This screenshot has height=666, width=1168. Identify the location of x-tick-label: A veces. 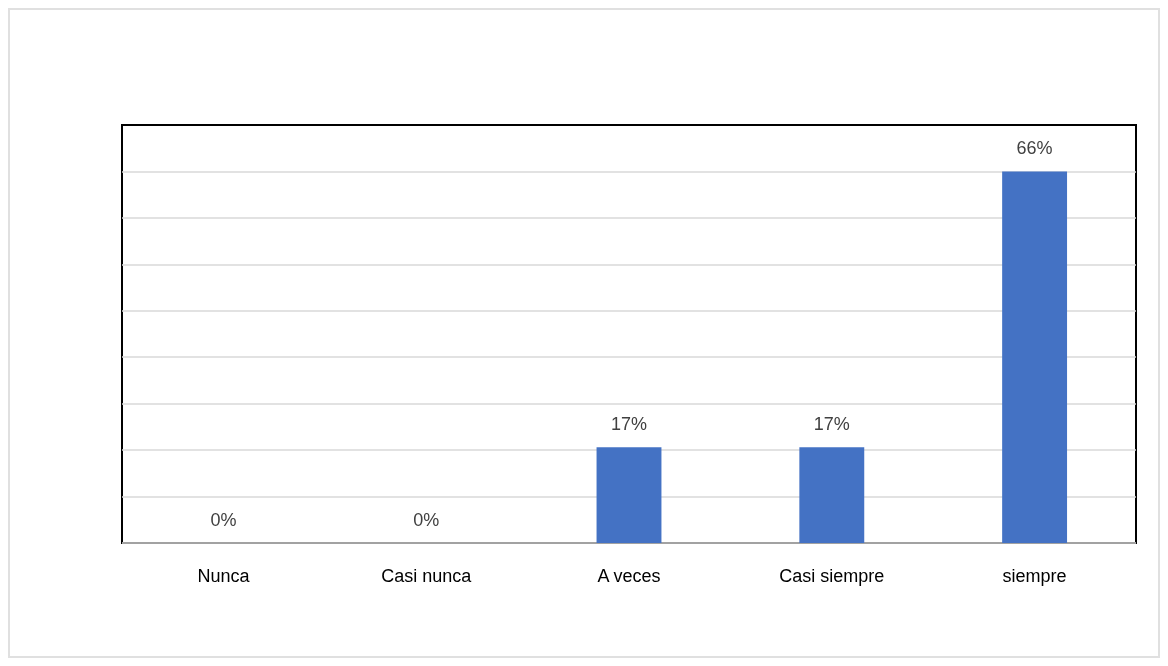
(629, 576).